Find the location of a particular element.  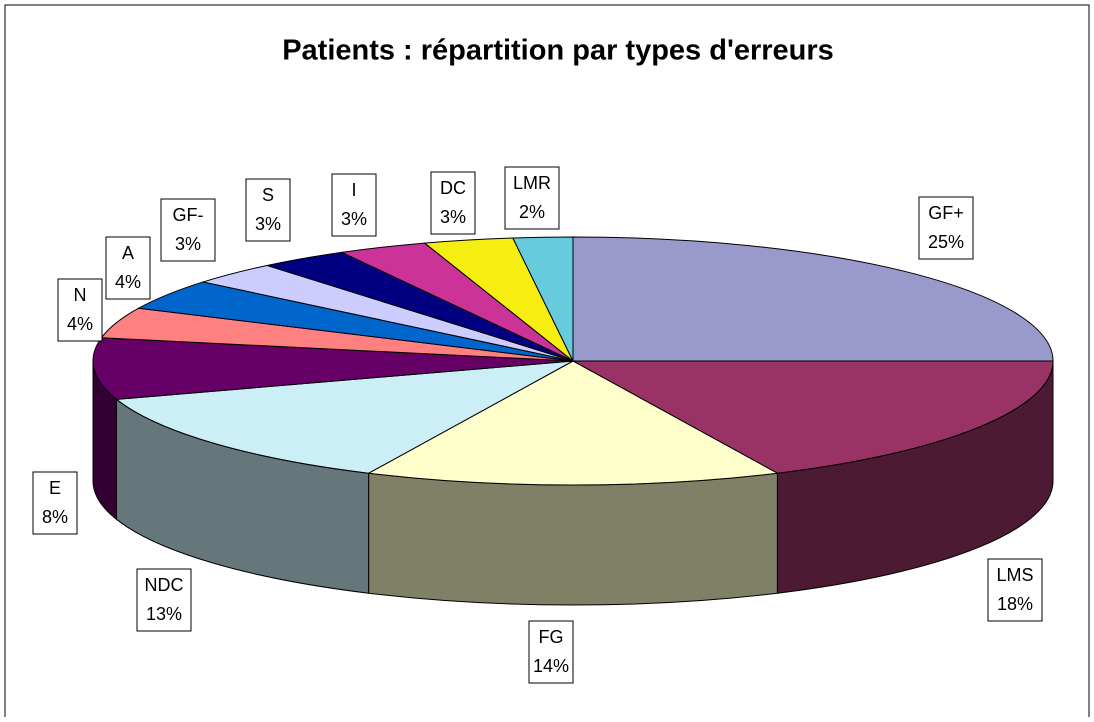

category-label: A is located at coordinates (128, 253).